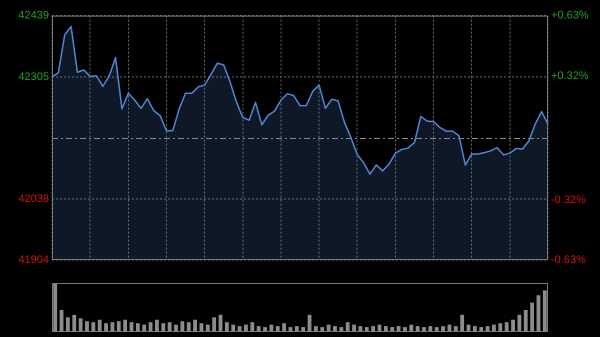 The width and height of the screenshot is (600, 337). Describe the element at coordinates (570, 76) in the screenshot. I see `y2-tick-label: +0.32%` at that location.